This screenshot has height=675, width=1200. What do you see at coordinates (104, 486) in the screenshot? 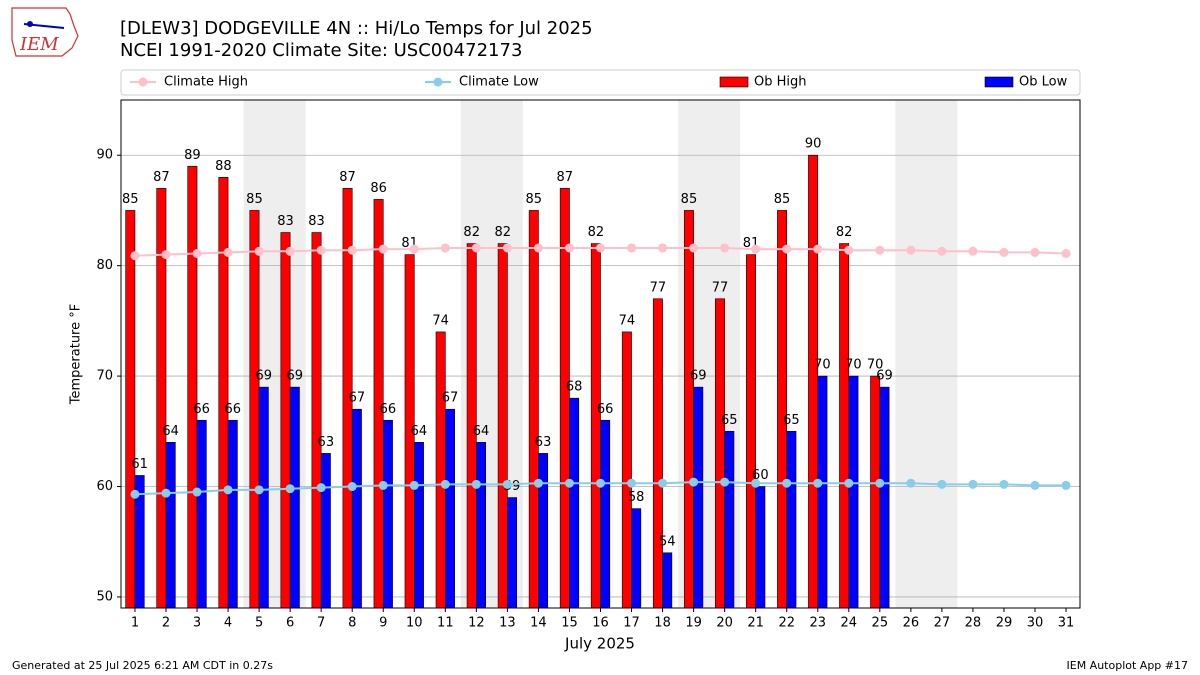
I see `y-tick-label: 60` at bounding box center [104, 486].